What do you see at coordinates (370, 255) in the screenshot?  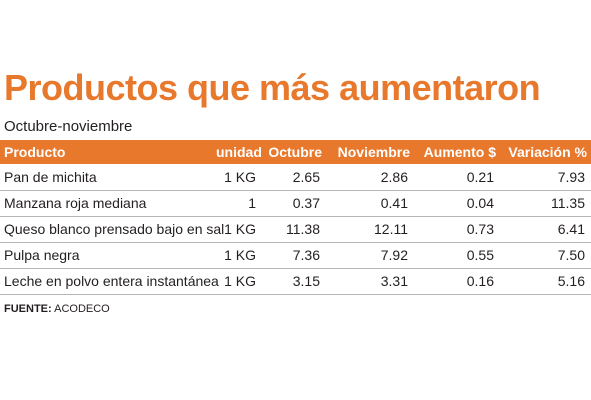 I see `cell-noviembre: 7.92` at bounding box center [370, 255].